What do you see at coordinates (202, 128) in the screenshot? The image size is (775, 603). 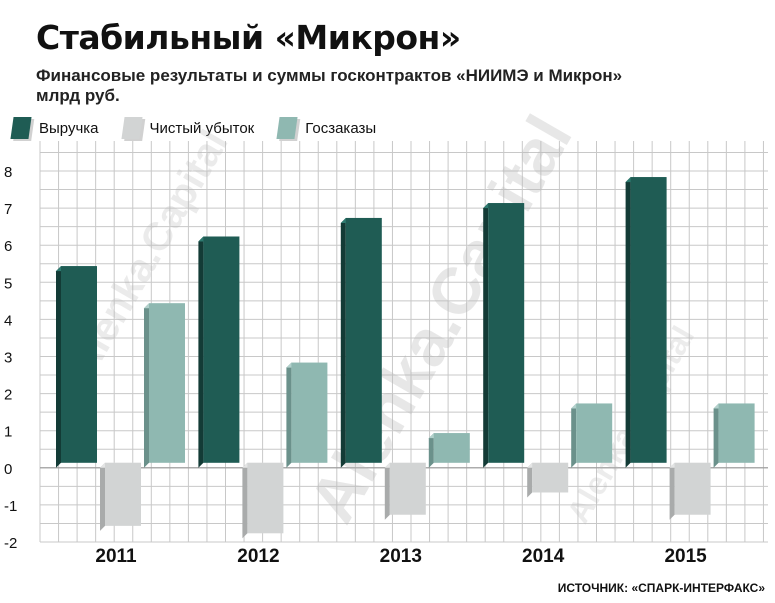 I see `legend-label-loss: Чистый убыток` at bounding box center [202, 128].